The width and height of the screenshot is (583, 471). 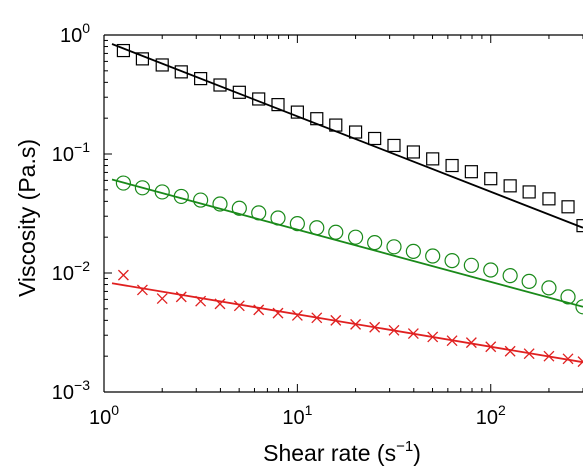 What do you see at coordinates (347, 323) in the screenshot?
I see `fit-line-x` at bounding box center [347, 323].